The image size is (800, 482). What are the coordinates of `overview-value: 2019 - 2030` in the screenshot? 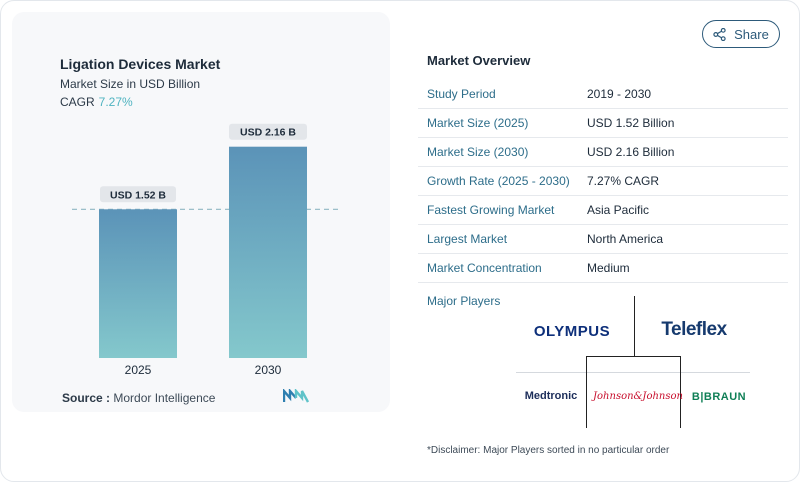 It's located at (619, 94).